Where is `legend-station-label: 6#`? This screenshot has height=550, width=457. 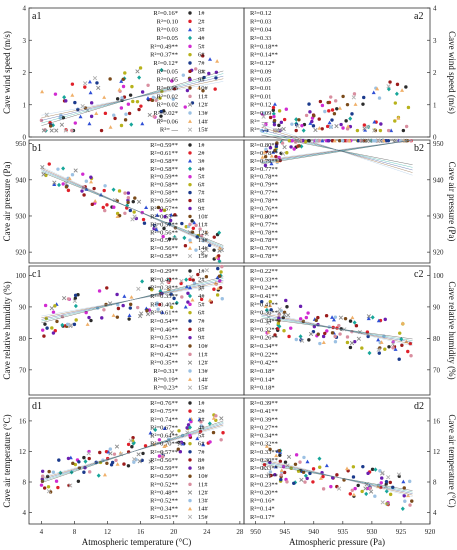
legend-station-label: 6# is located at coordinates (201, 185).